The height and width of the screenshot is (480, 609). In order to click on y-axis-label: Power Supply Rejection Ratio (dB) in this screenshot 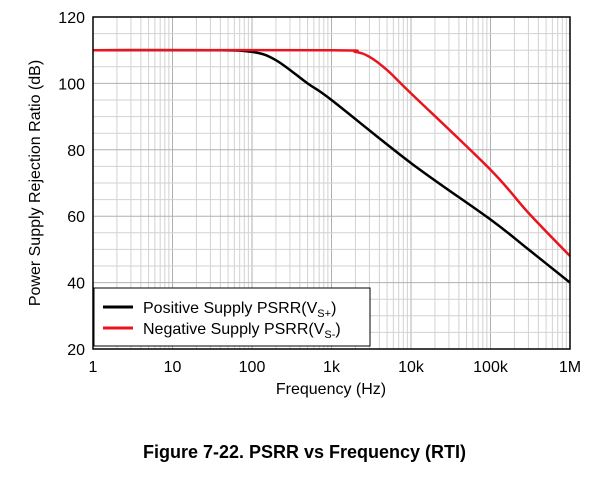, I will do `click(35, 183)`.